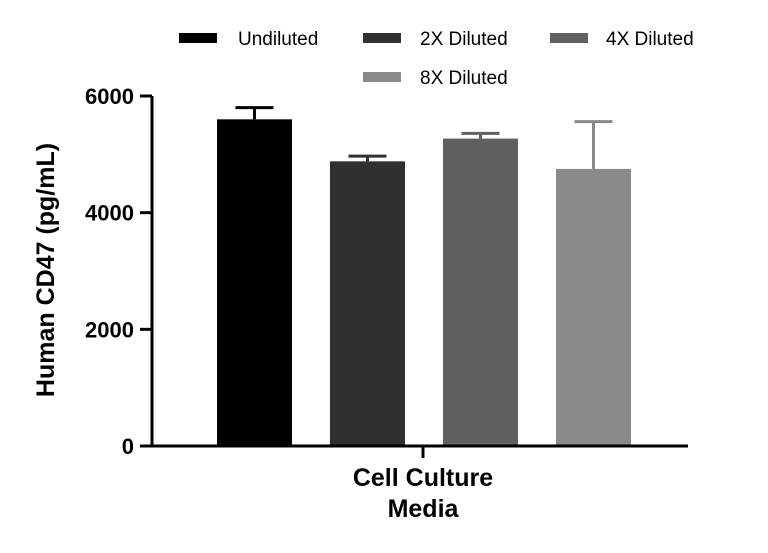 Image resolution: width=768 pixels, height=553 pixels. Describe the element at coordinates (109, 96) in the screenshot. I see `y-tick-label: 6000` at that location.